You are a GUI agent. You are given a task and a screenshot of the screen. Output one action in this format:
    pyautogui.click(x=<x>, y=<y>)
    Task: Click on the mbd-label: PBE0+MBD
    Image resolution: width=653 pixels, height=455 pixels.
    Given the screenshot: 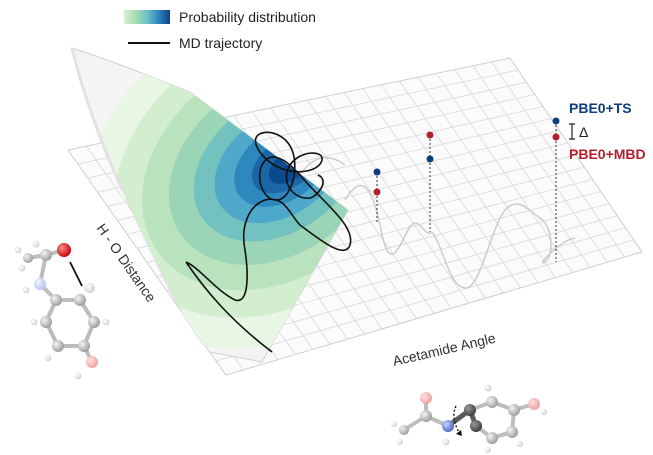 What is the action you would take?
    pyautogui.click(x=607, y=154)
    